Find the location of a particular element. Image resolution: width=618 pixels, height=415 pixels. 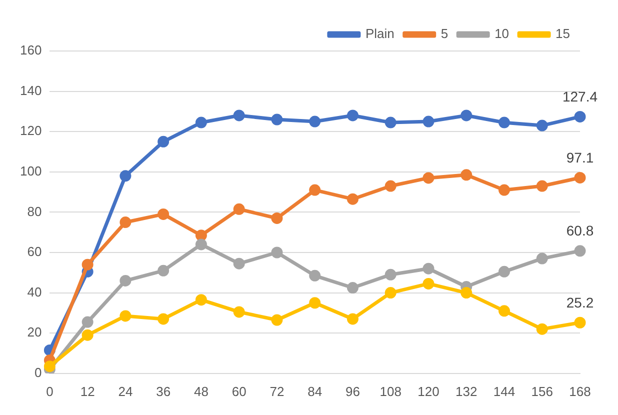

y-tick-label: 140 is located at coordinates (31, 90).